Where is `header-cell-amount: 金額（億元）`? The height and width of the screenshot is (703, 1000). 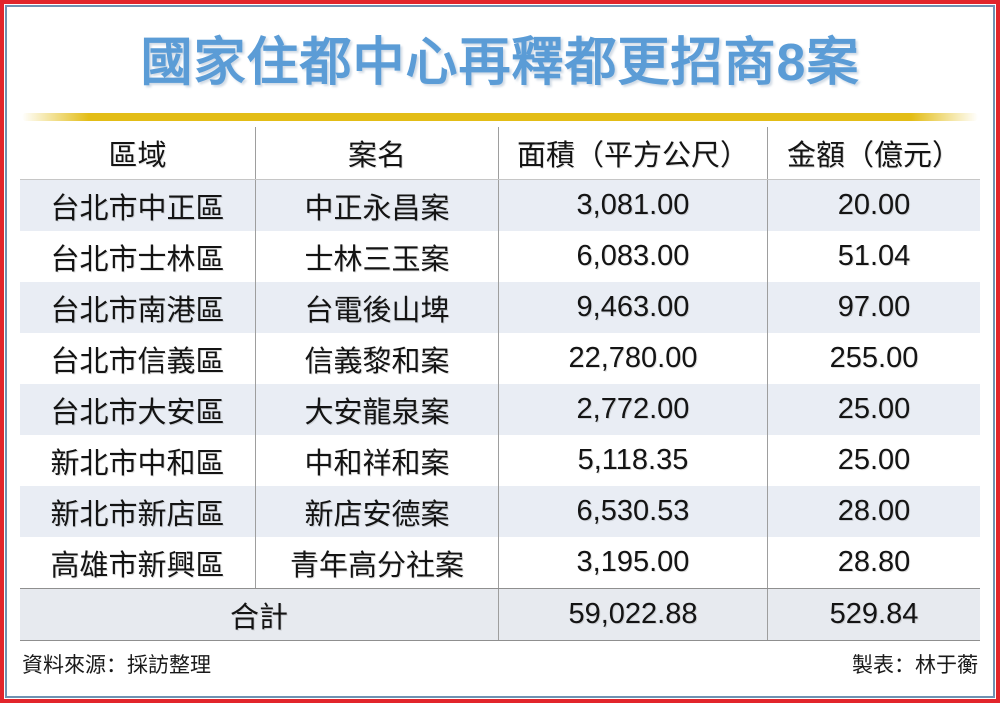 header-cell-amount: 金額（億元） is located at coordinates (873, 156).